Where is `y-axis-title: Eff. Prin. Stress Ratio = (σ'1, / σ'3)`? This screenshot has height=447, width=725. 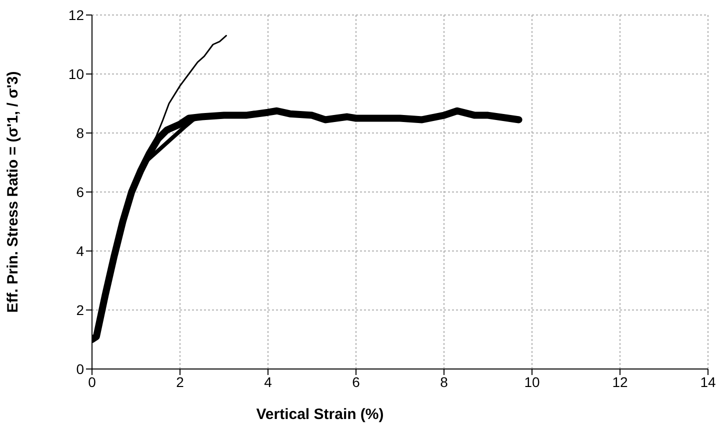
y-axis-title: Eff. Prin. Stress Ratio = (σ'1, / σ'3) is located at coordinates (13, 192).